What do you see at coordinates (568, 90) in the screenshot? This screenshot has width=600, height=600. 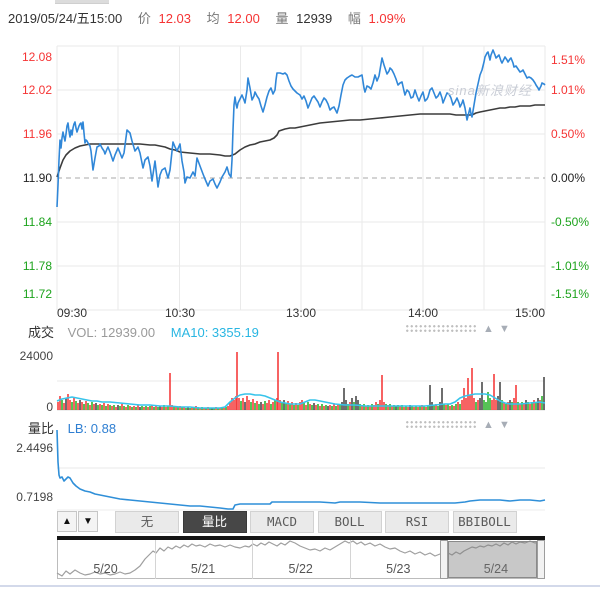 I see `percent-axis-tick-1: 1.01%` at bounding box center [568, 90].